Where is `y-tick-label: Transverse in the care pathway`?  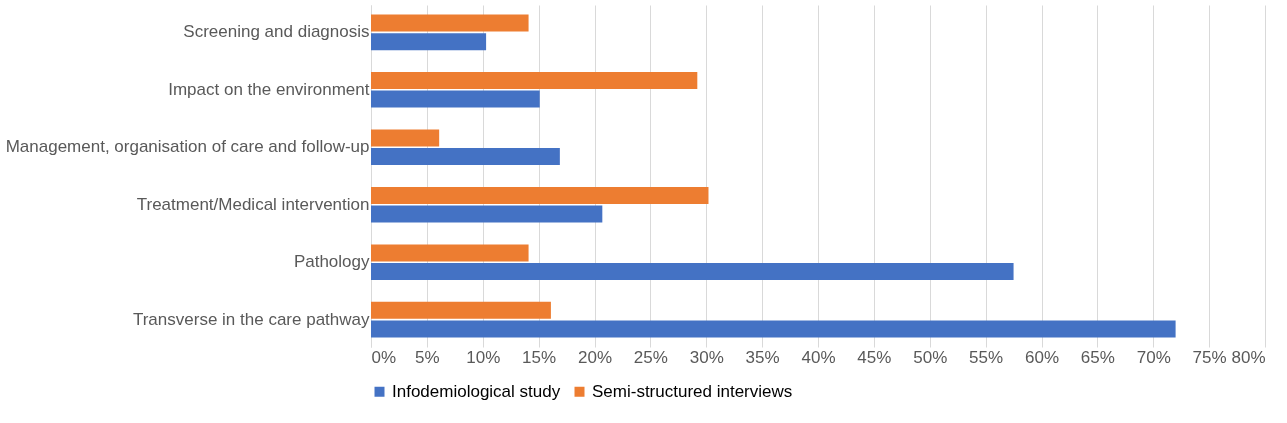
y-tick-label: Transverse in the care pathway is located at coordinates (251, 319).